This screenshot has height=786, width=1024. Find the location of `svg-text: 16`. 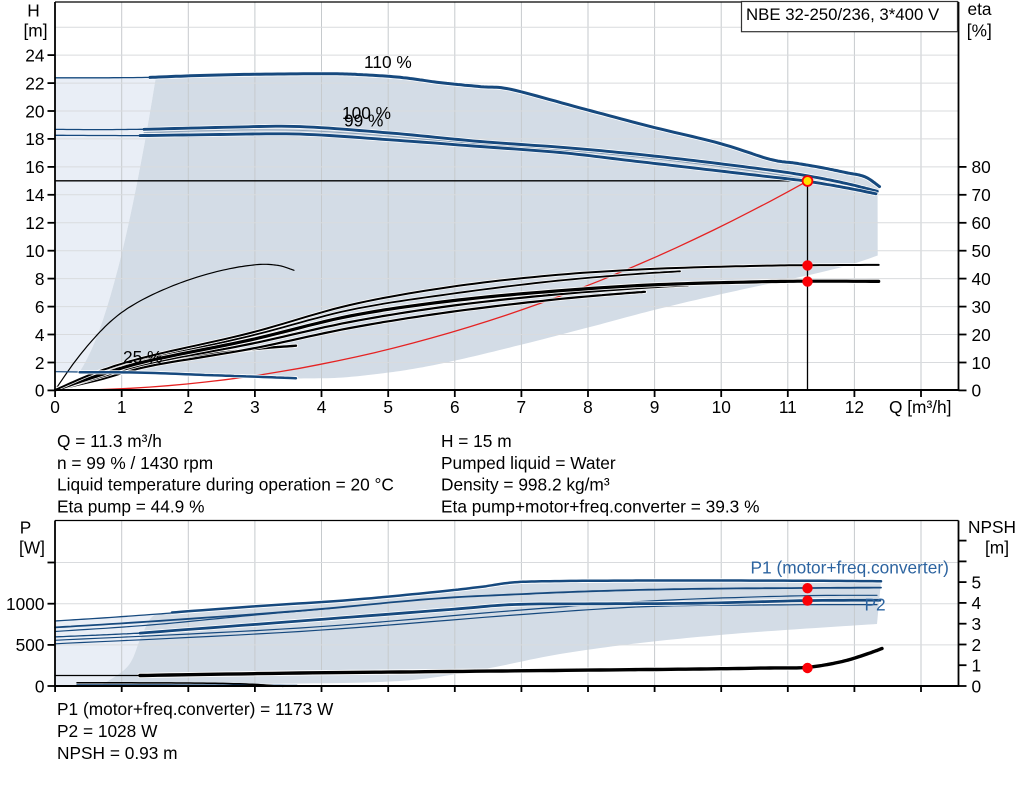

svg-text: 16 is located at coordinates (34, 167).